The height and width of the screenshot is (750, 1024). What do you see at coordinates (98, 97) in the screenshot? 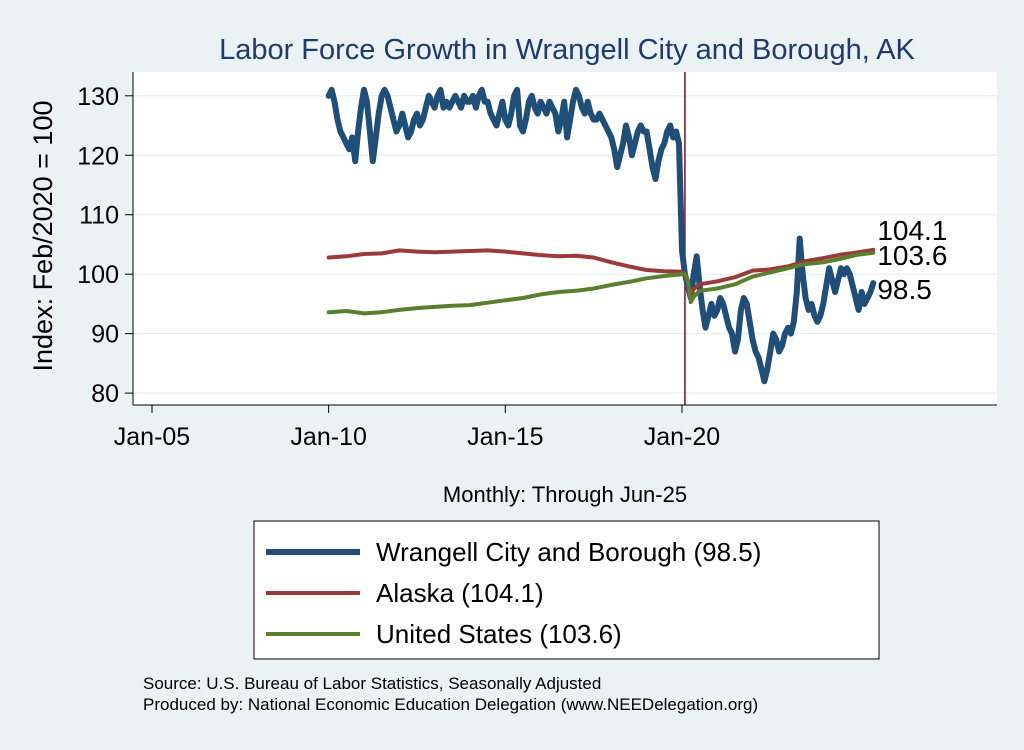
I see `y-tick-label: 130` at bounding box center [98, 97].